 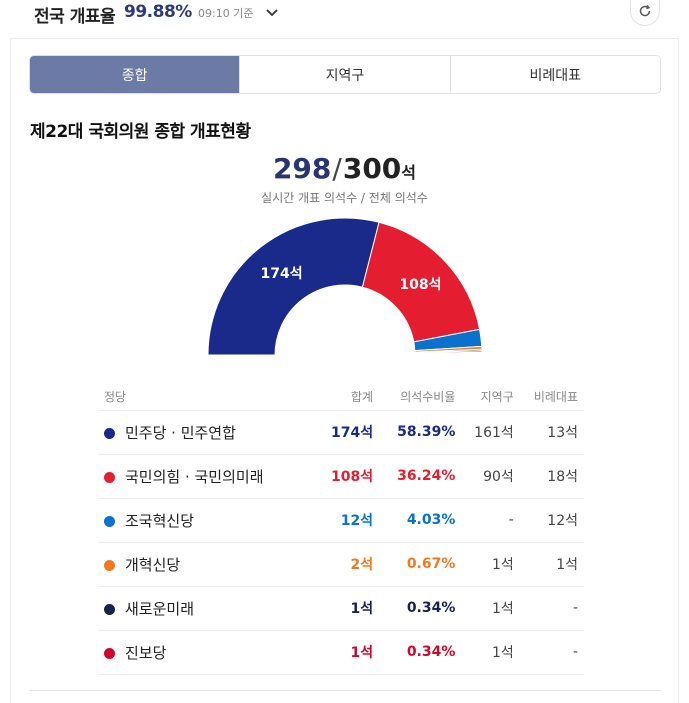 I want to click on total-seats: 300, so click(x=372, y=168).